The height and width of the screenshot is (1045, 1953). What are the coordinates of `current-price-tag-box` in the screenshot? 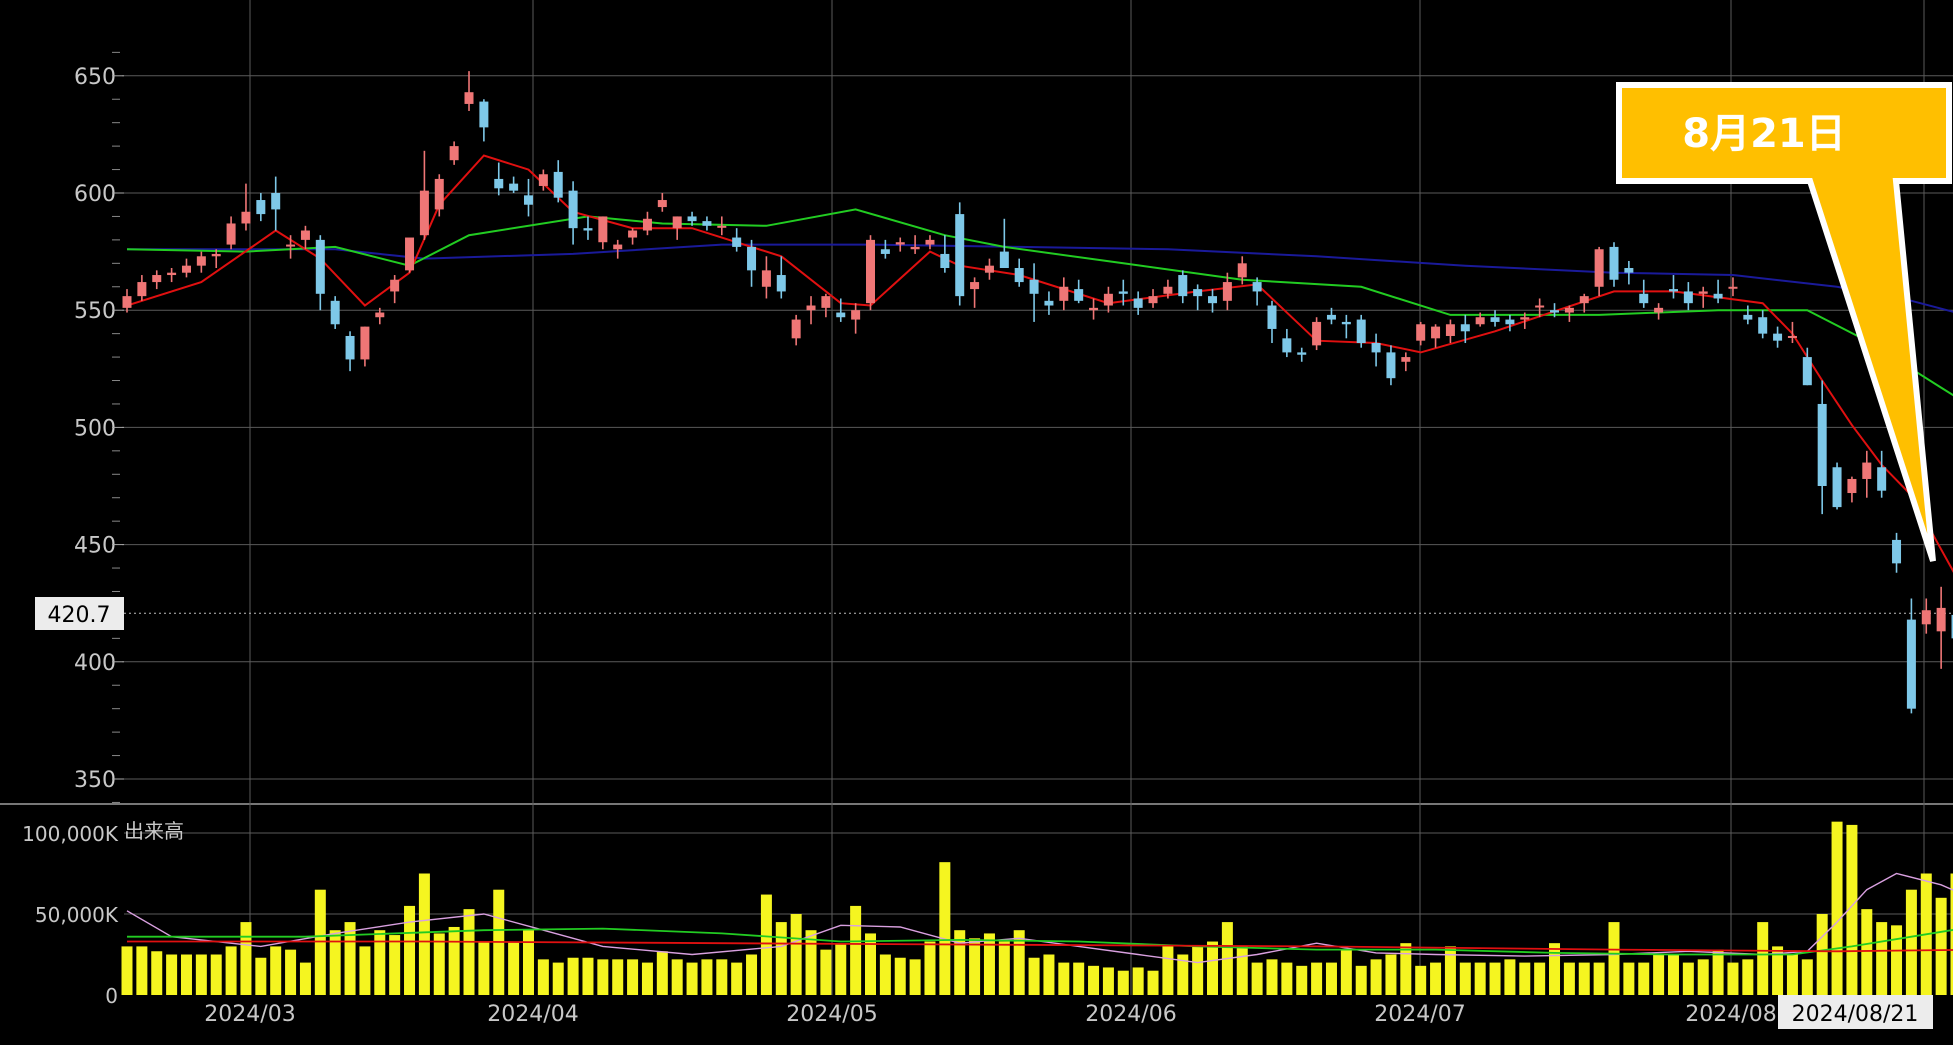 It's located at (79, 613).